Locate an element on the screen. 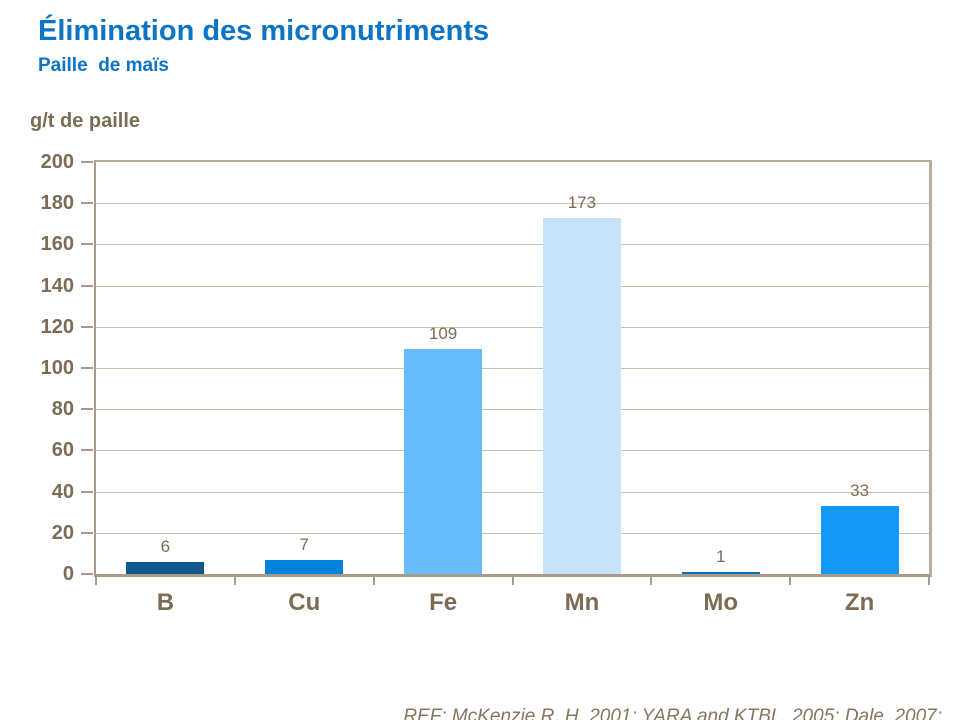 The height and width of the screenshot is (720, 960). bar-value-label-B: 6 is located at coordinates (165, 546).